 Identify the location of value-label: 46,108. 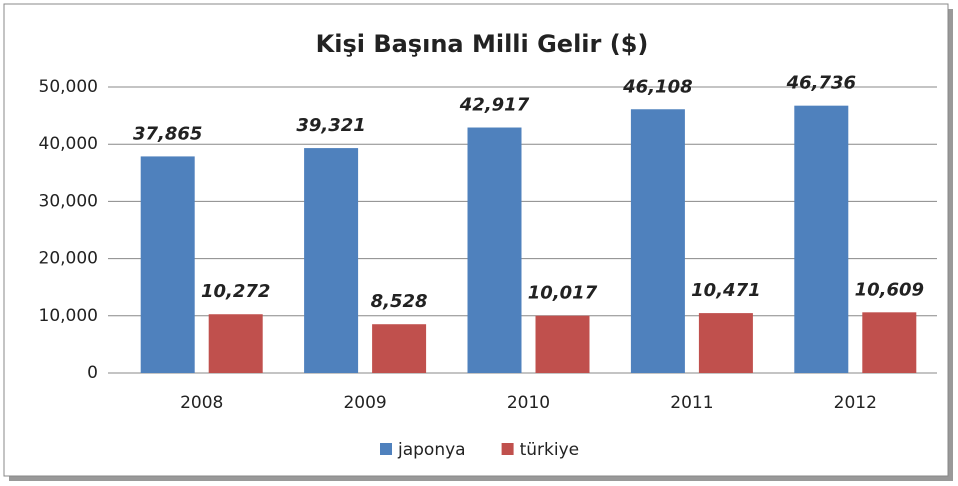
(657, 86).